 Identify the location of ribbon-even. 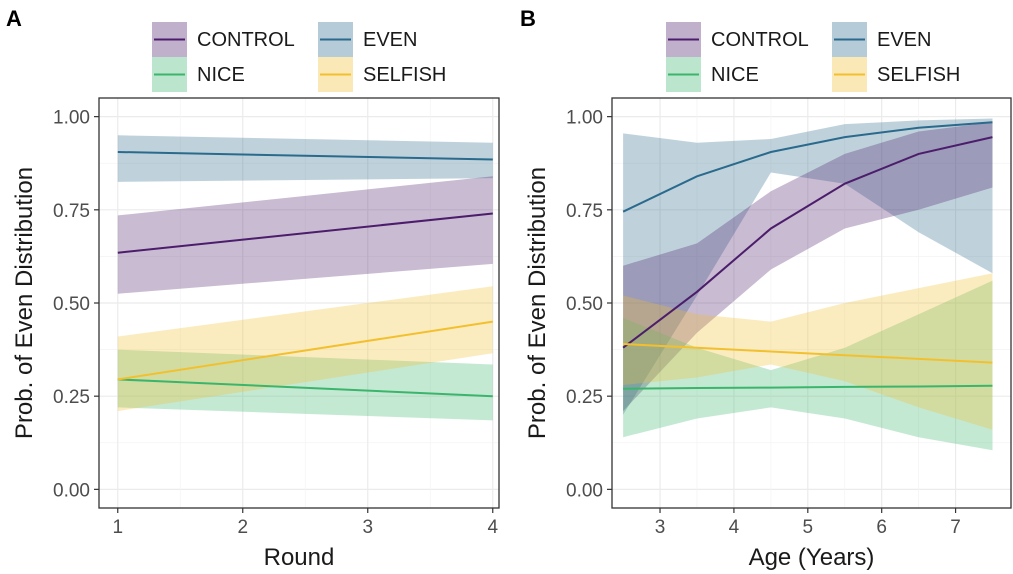
(305, 158).